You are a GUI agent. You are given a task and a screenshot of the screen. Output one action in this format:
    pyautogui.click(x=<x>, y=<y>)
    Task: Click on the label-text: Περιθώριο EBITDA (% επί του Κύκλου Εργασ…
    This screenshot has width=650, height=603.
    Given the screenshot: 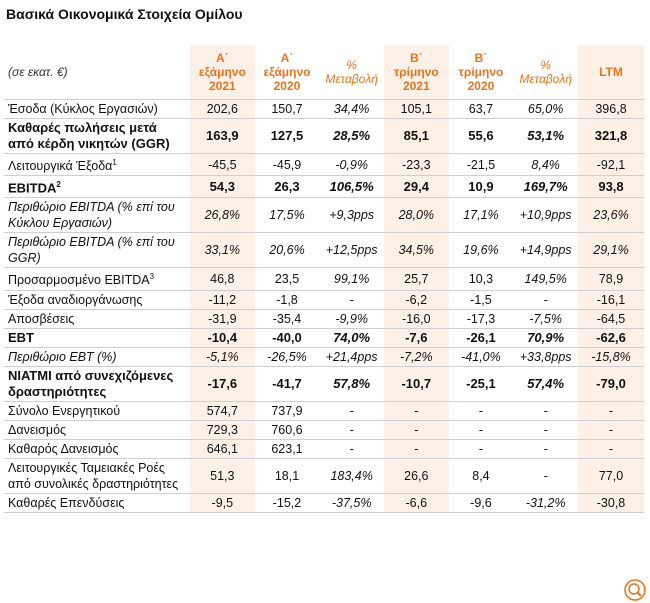 What is the action you would take?
    pyautogui.click(x=91, y=215)
    